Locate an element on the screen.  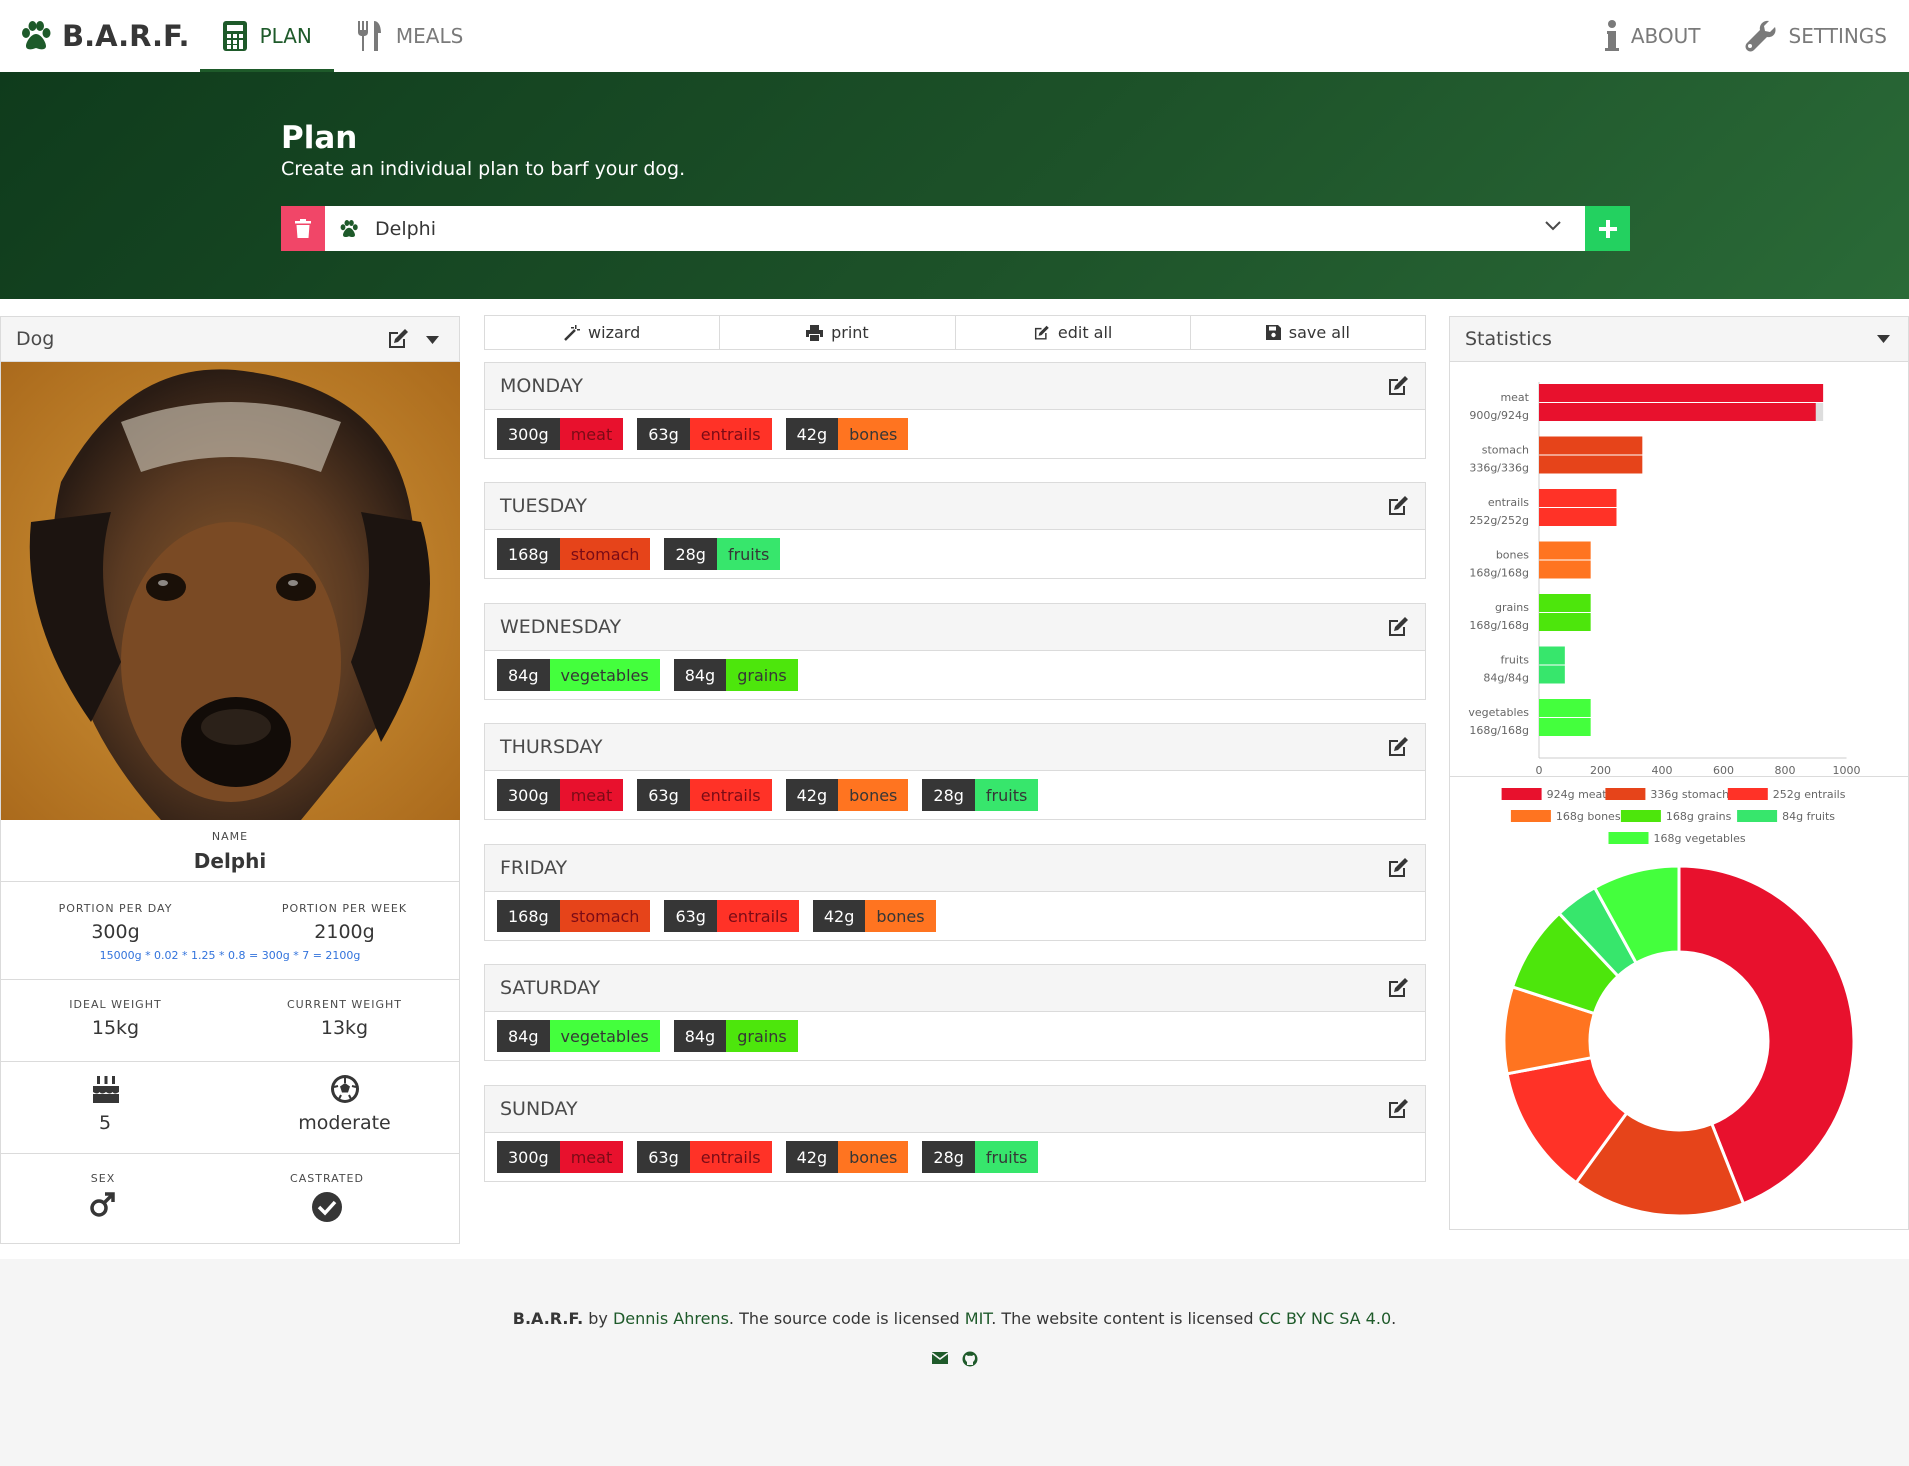
wrench-icon is located at coordinates (1760, 36).